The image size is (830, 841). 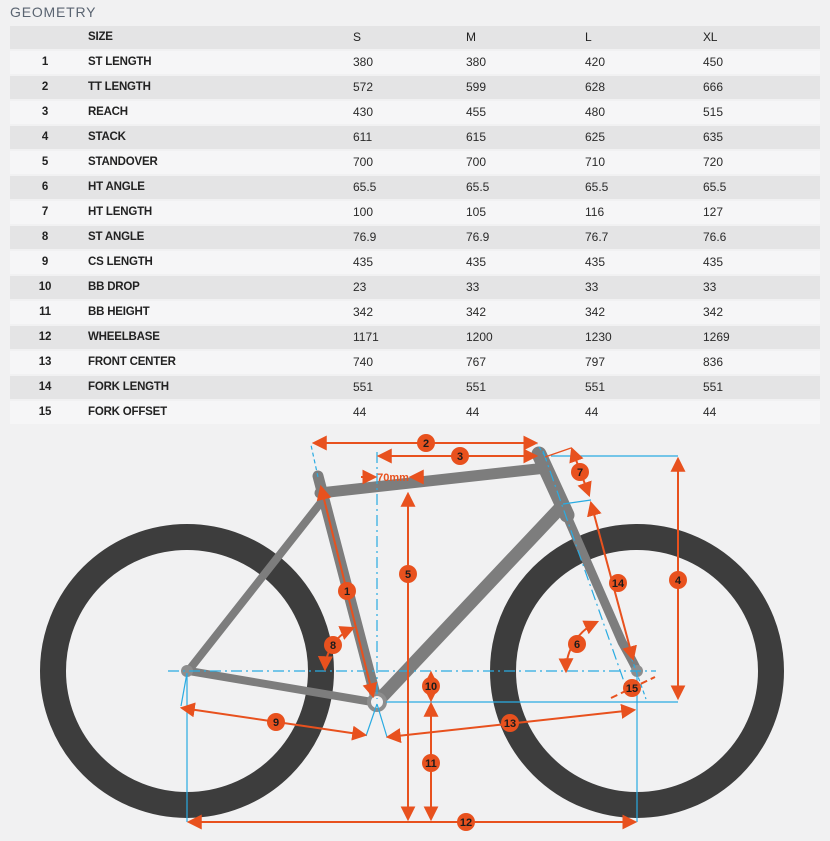 I want to click on badge-bb-height: 11, so click(x=431, y=763).